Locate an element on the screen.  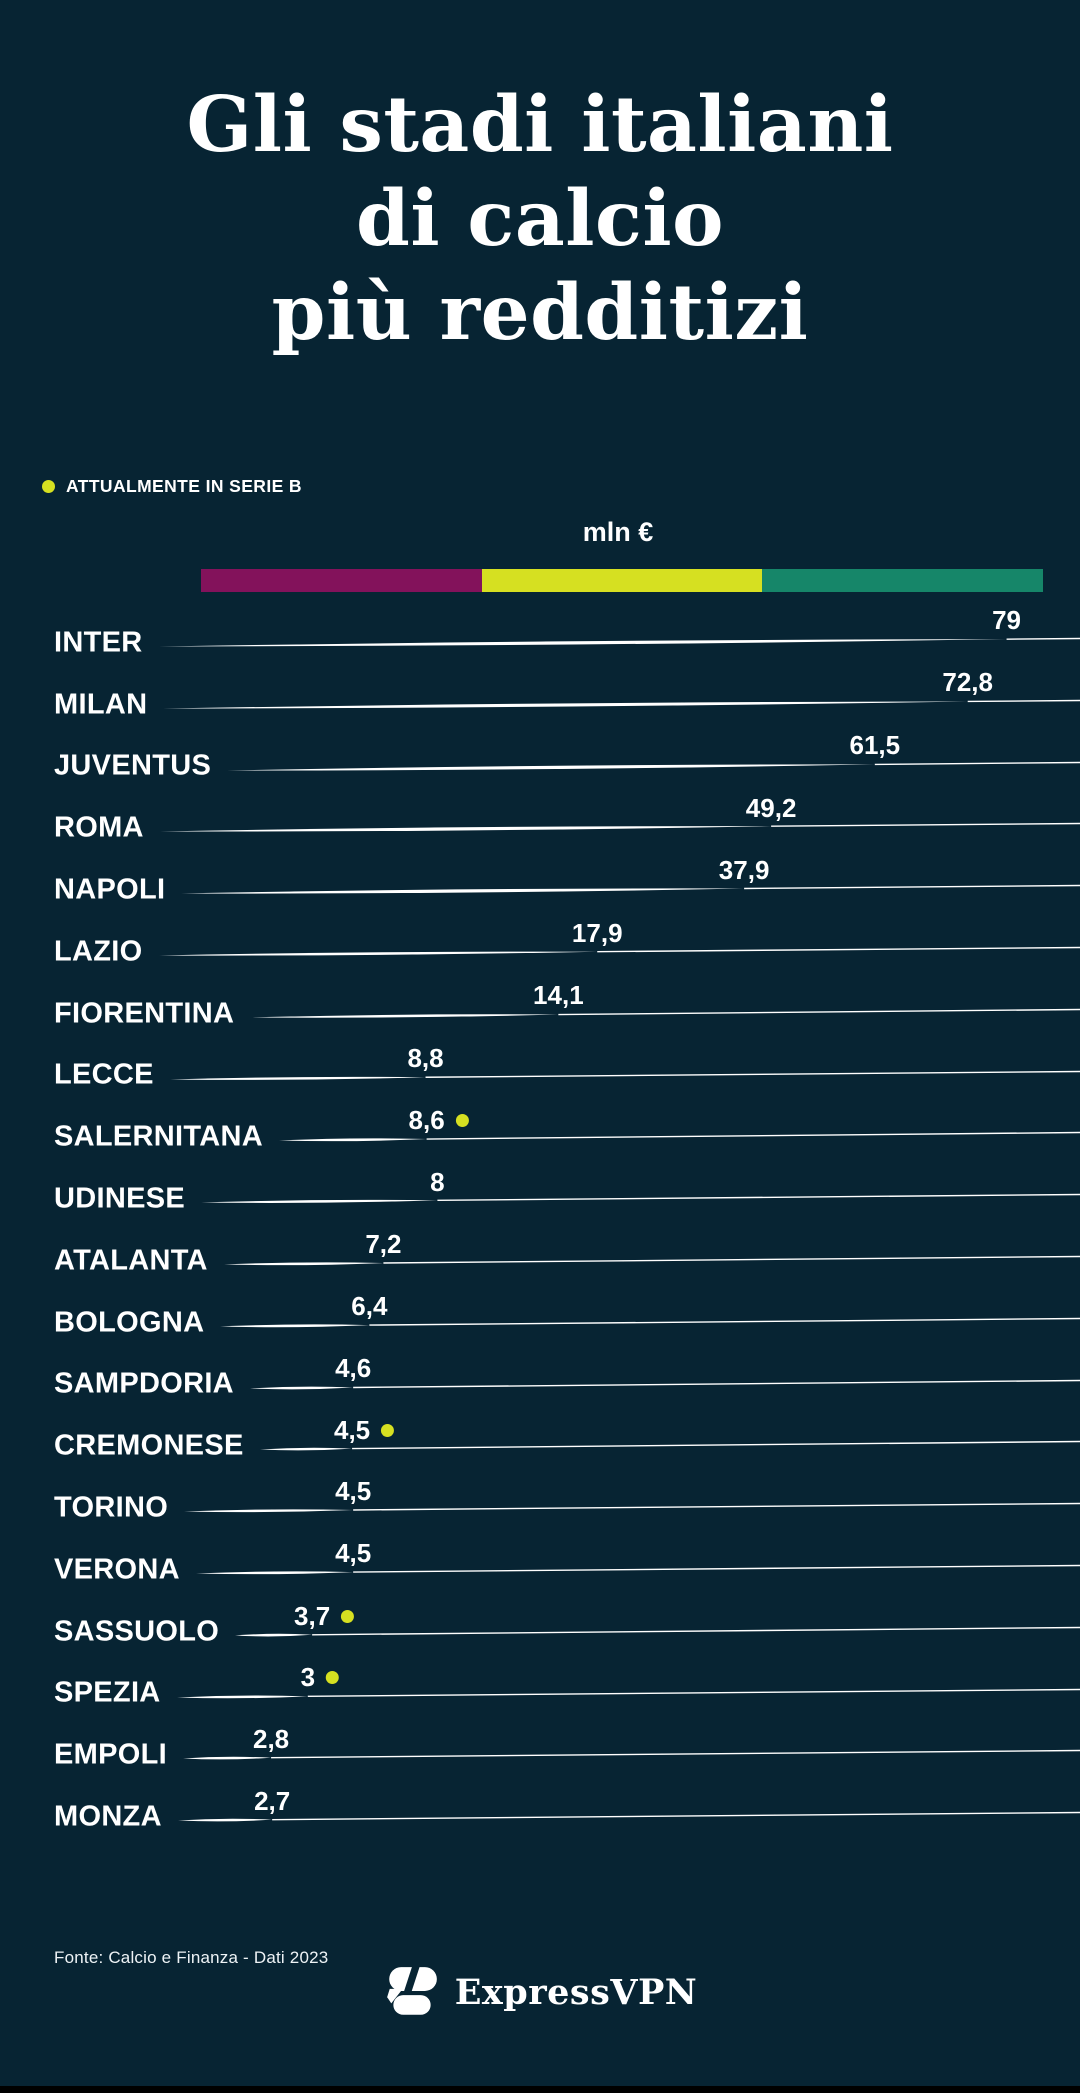
value-text: 14,1 is located at coordinates (558, 995).